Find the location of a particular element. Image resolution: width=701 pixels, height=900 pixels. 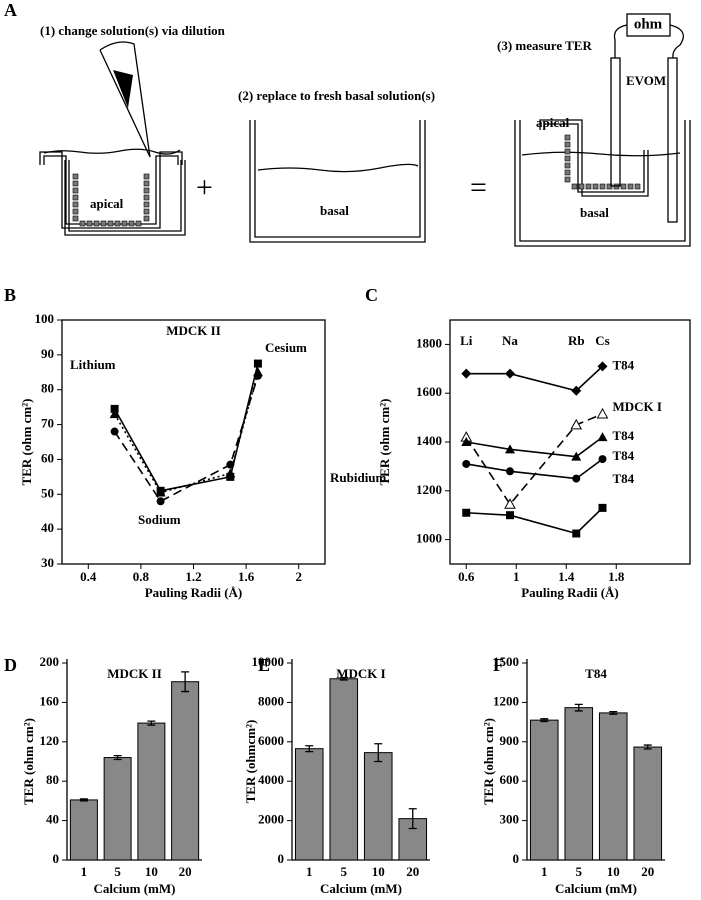

pipette is located at coordinates (125, 99).